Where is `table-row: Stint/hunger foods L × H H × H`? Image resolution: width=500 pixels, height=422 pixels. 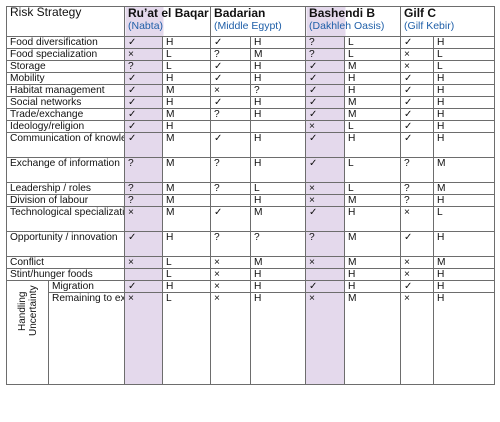
table-row: Stint/hunger foods L × H H × H is located at coordinates (250, 274).